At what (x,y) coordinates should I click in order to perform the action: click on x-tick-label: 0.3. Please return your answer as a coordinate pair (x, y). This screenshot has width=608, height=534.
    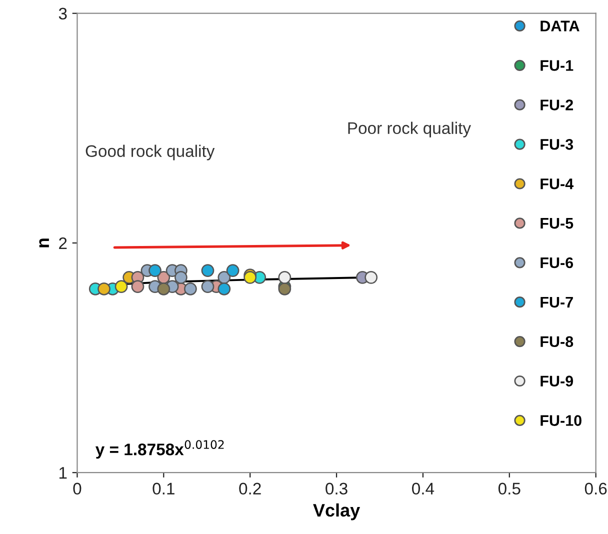
    Looking at the image, I should click on (337, 488).